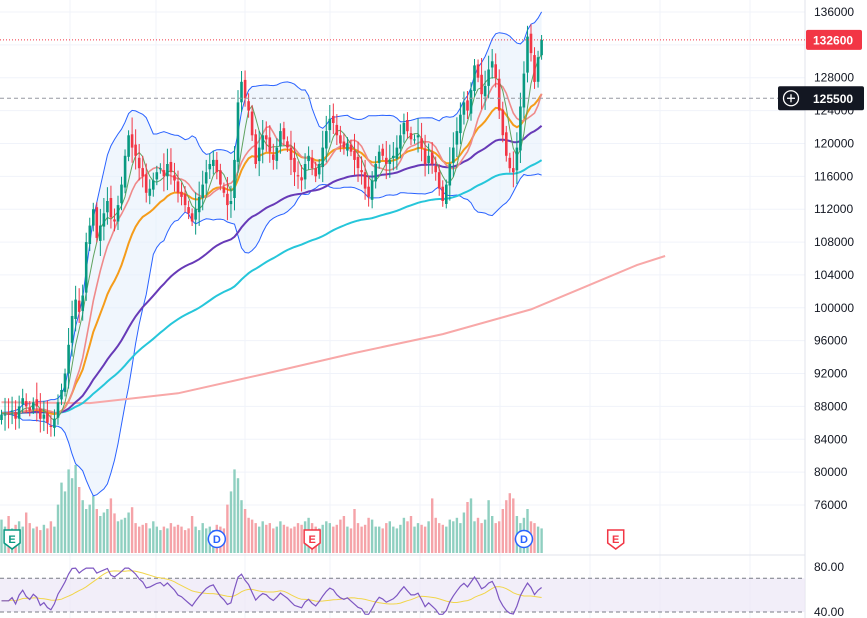  I want to click on price-tick-112000: 112000, so click(833, 209).